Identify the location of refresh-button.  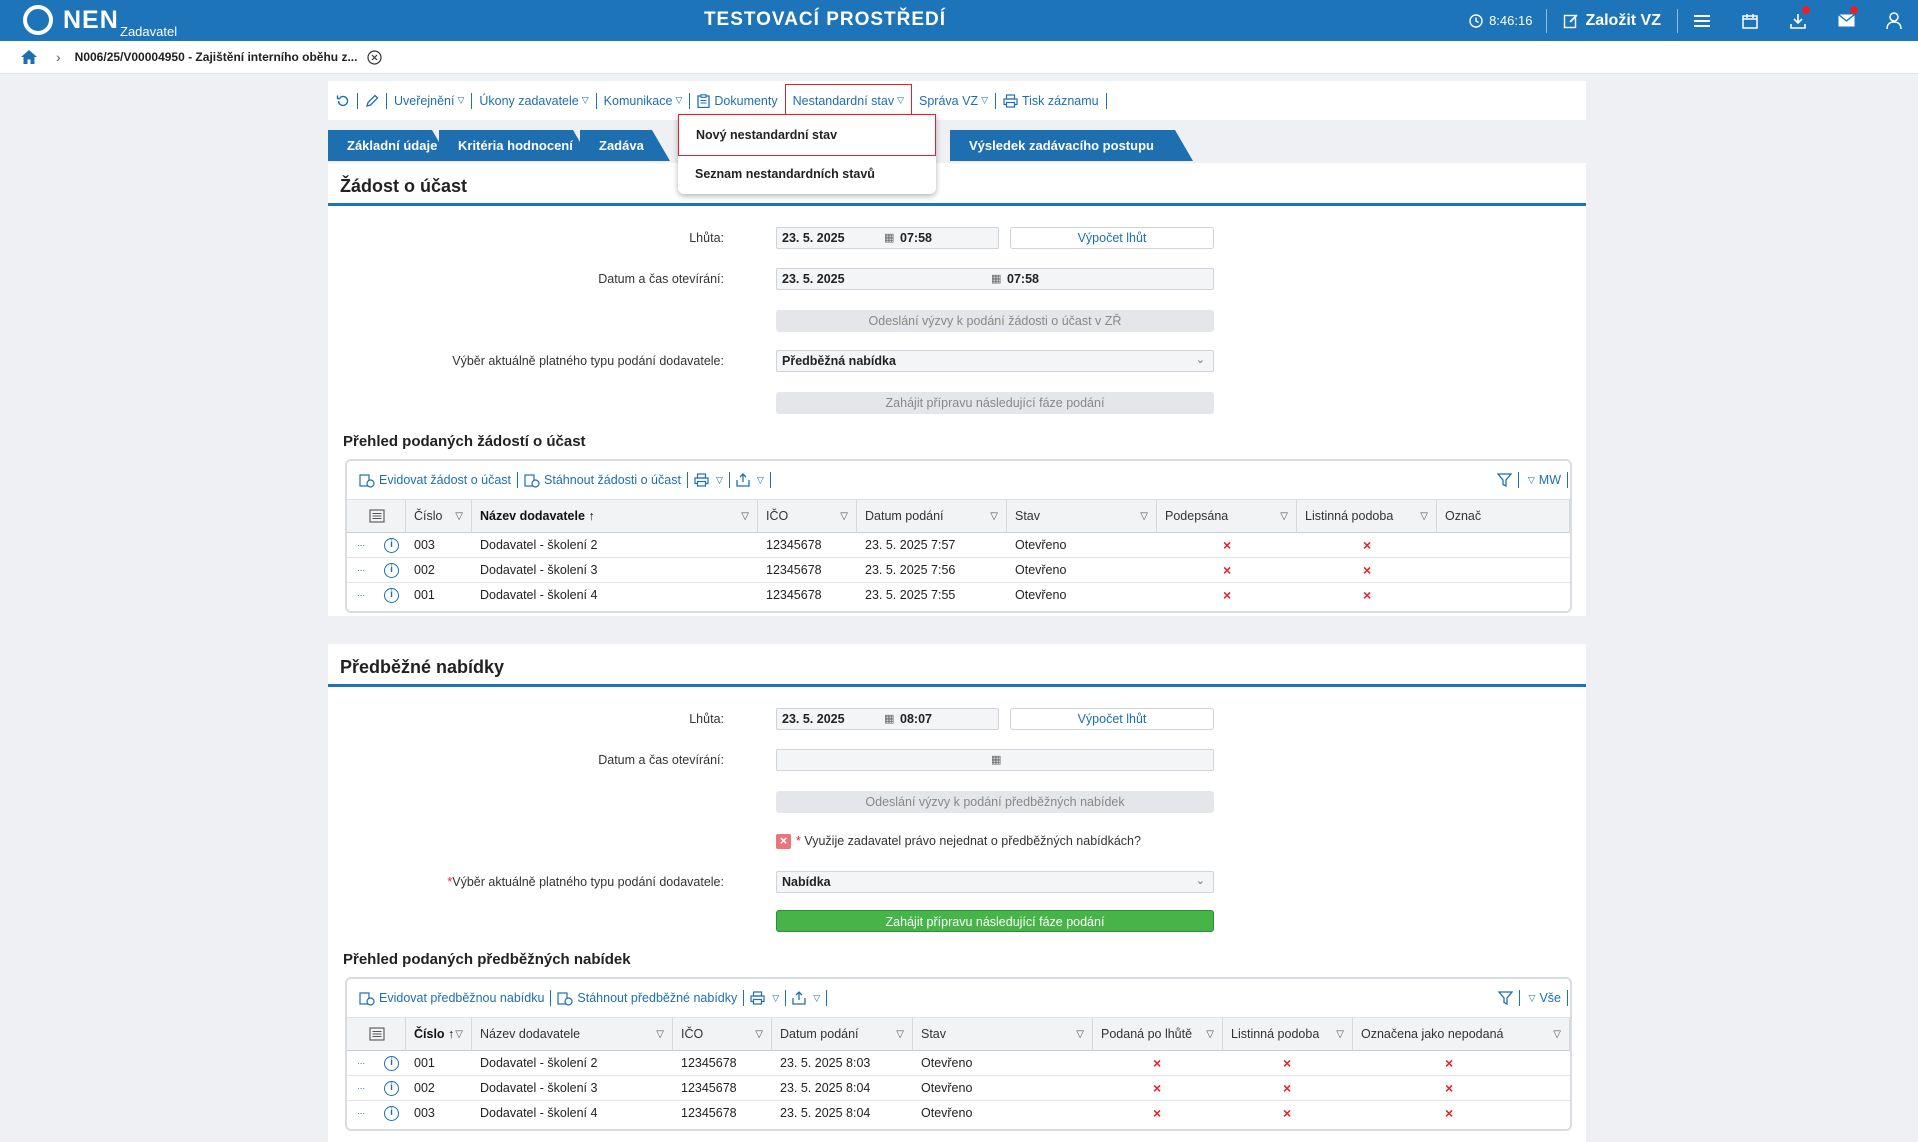
(342, 100).